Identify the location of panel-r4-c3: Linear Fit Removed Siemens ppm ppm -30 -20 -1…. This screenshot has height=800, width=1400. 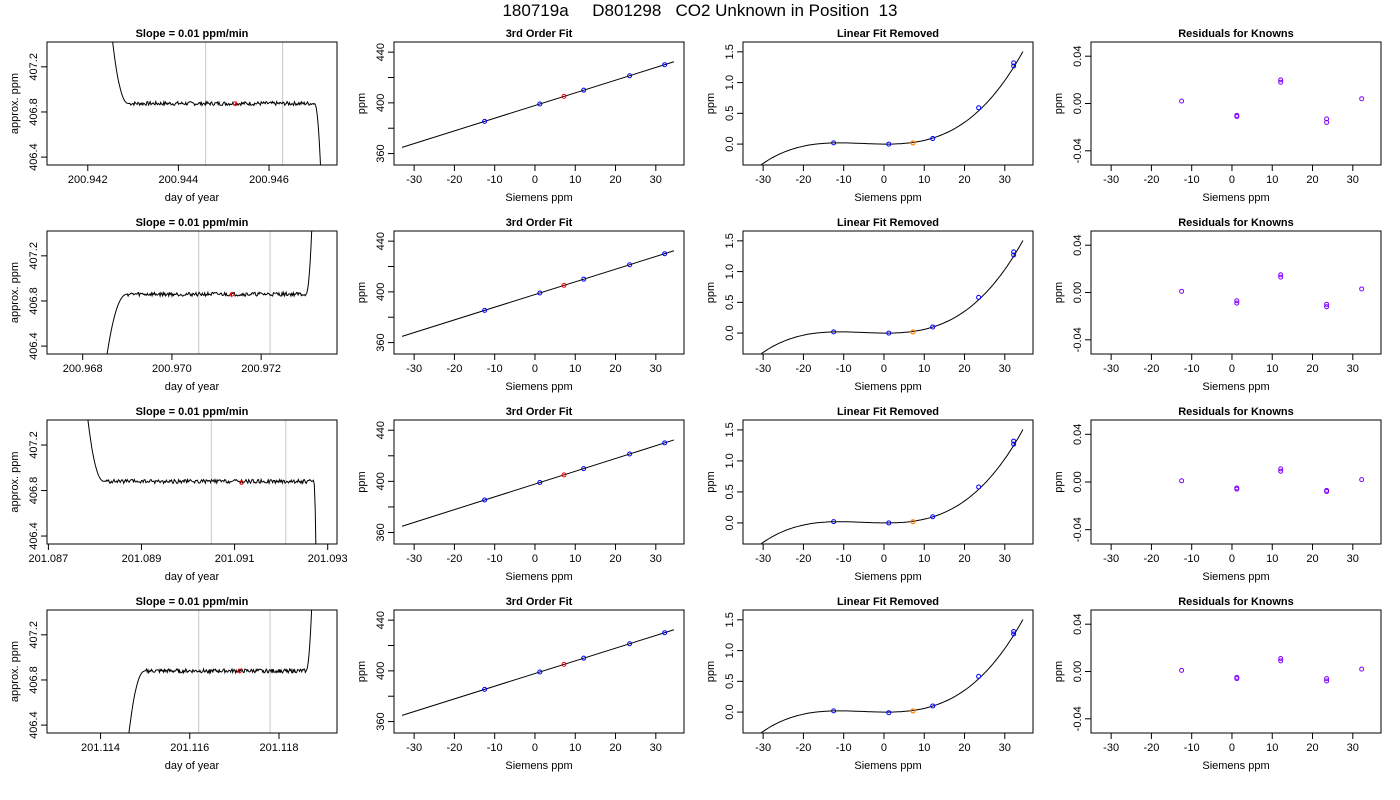
(869, 684).